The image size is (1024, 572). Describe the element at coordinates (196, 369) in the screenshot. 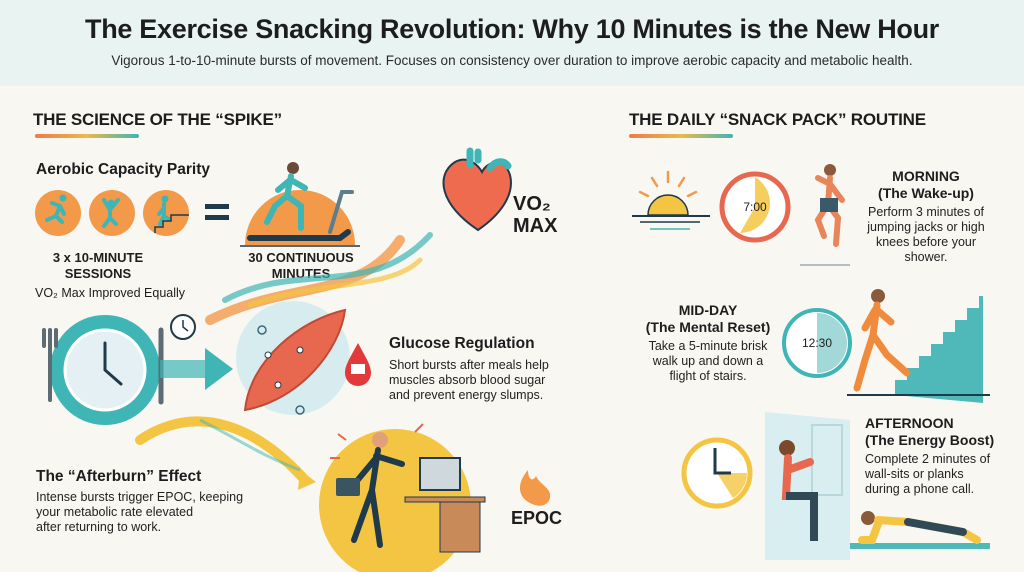

I see `arrow-right-icon` at that location.